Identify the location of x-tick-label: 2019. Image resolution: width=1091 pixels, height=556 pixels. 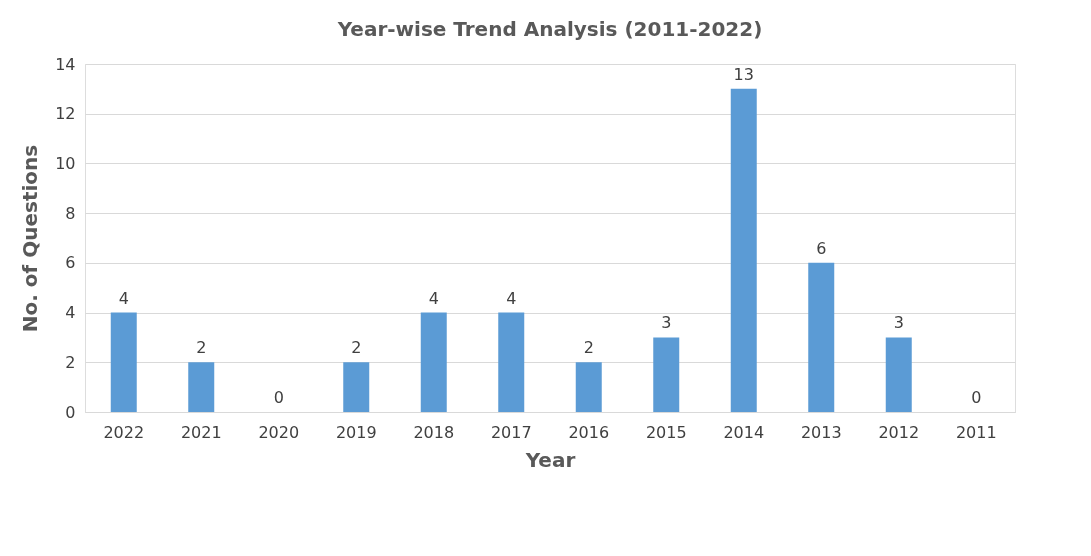
(356, 432).